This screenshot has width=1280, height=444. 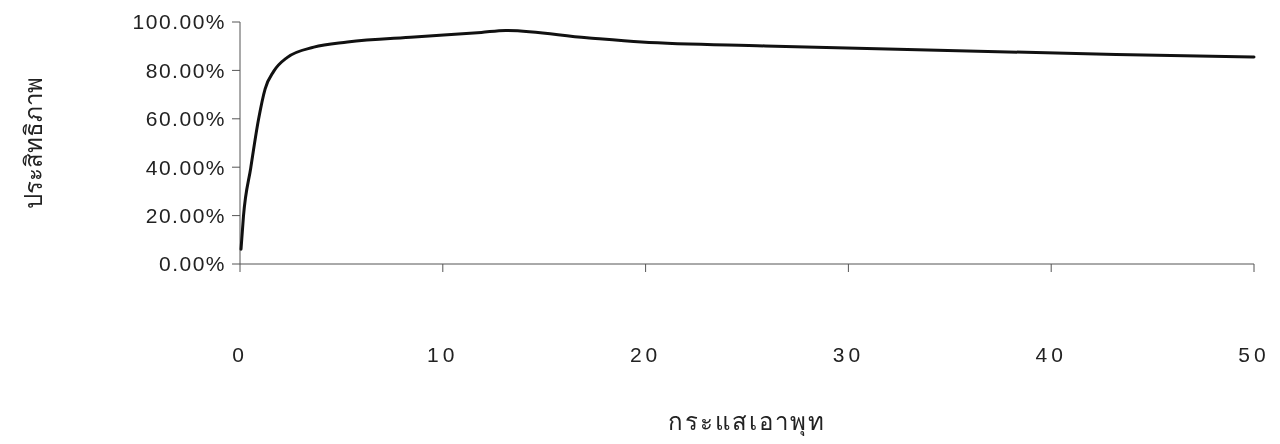 What do you see at coordinates (33, 143) in the screenshot?
I see `y-axis-title: ประสิทธิภาพ` at bounding box center [33, 143].